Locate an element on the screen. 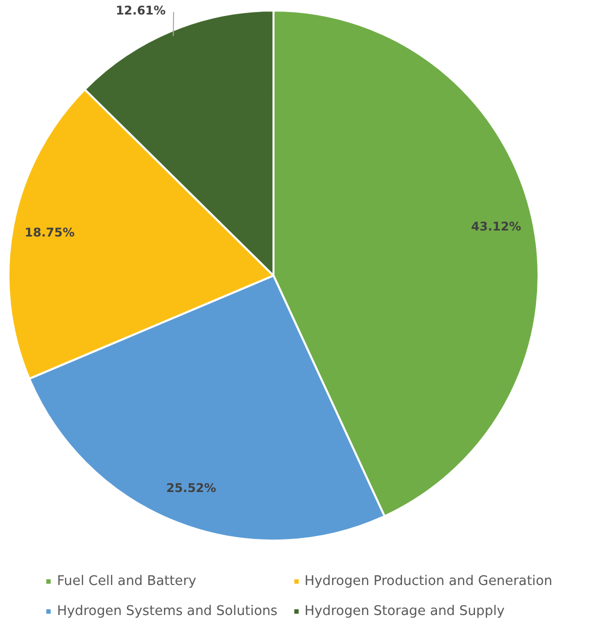 This screenshot has width=608, height=623. legend-label: Hydrogen Storage and Supply is located at coordinates (404, 611).